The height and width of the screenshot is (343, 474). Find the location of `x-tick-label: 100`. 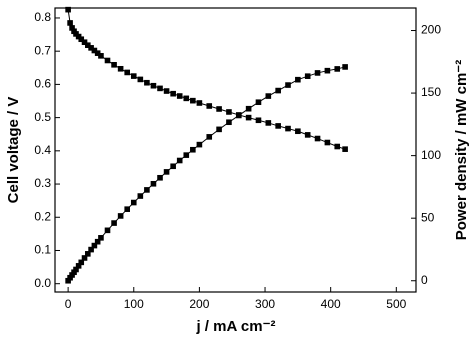

x-tick-label: 100 is located at coordinates (134, 304).